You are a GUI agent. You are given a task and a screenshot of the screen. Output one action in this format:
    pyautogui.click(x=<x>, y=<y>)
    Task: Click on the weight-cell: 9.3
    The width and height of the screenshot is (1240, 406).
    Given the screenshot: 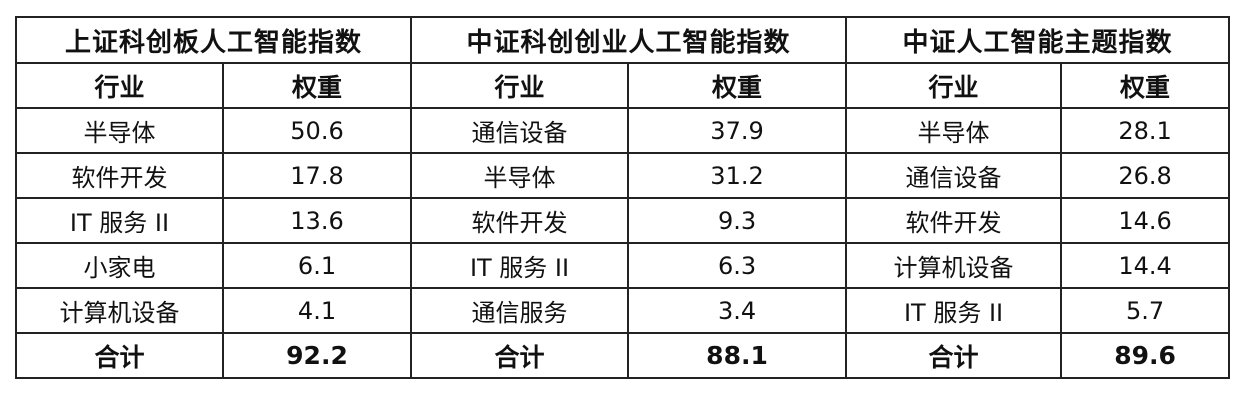 What is the action you would take?
    pyautogui.click(x=737, y=220)
    